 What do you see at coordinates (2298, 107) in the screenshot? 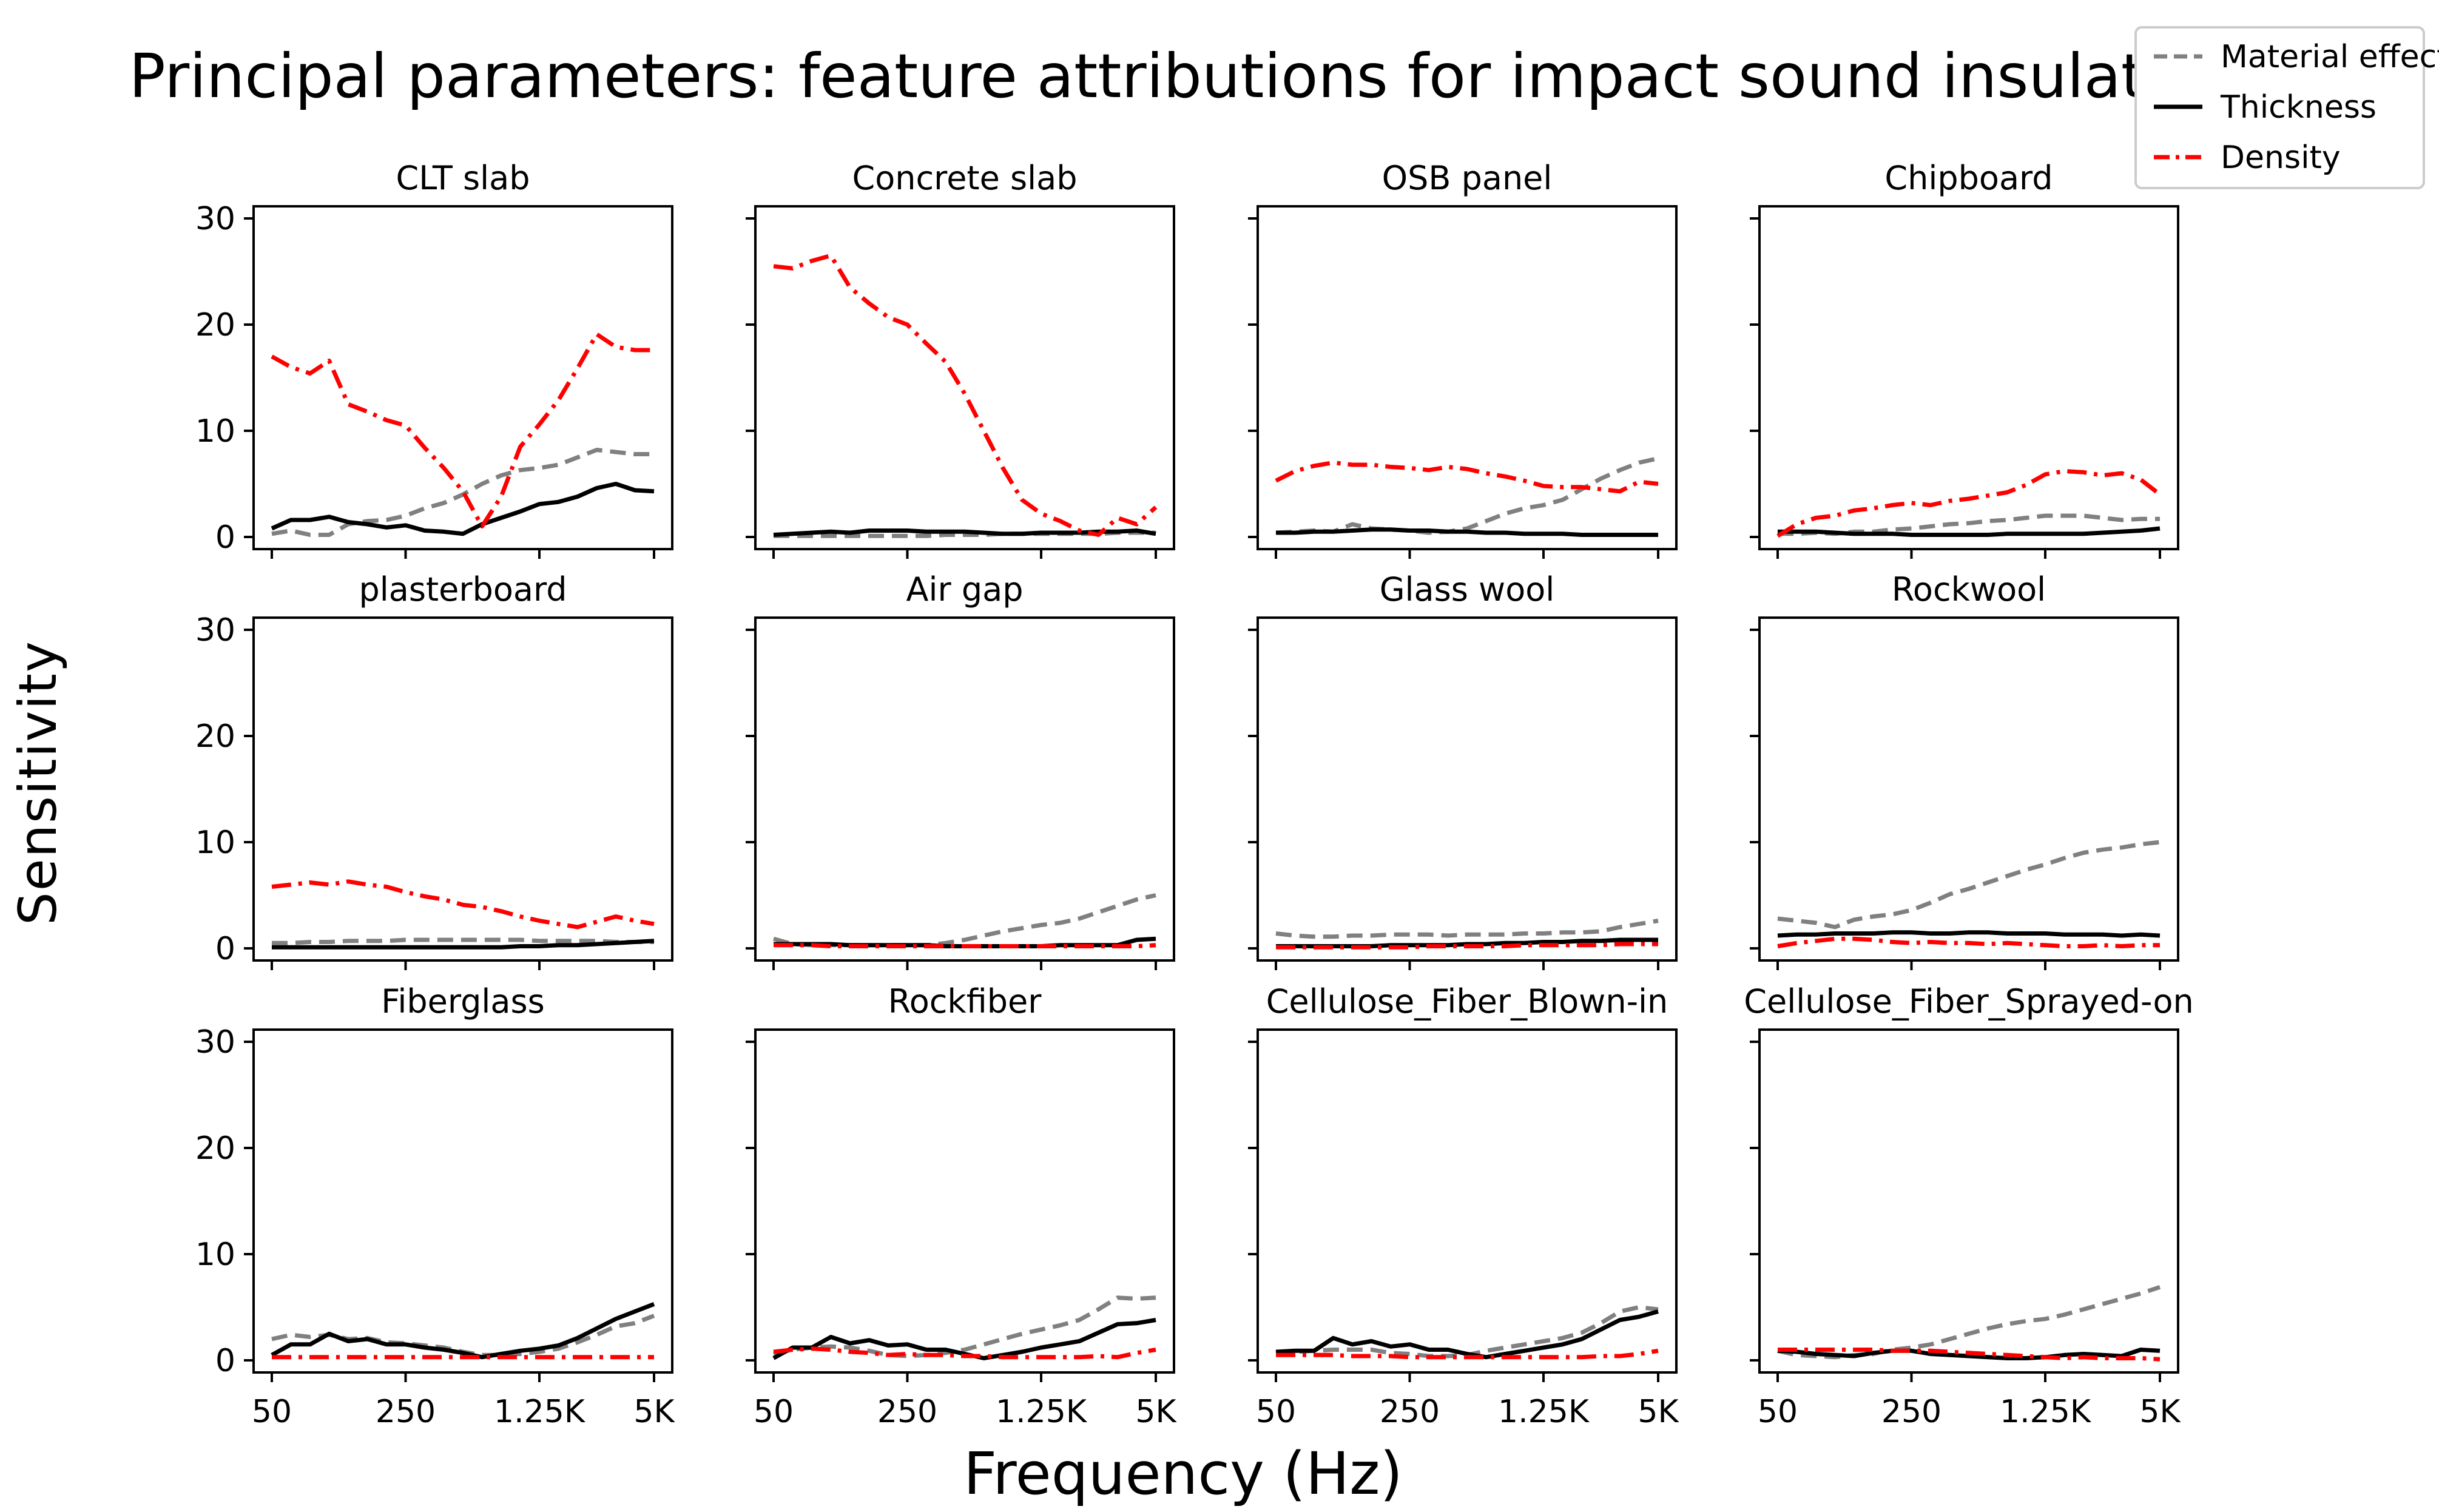
I see `legend-label: Thickness` at bounding box center [2298, 107].